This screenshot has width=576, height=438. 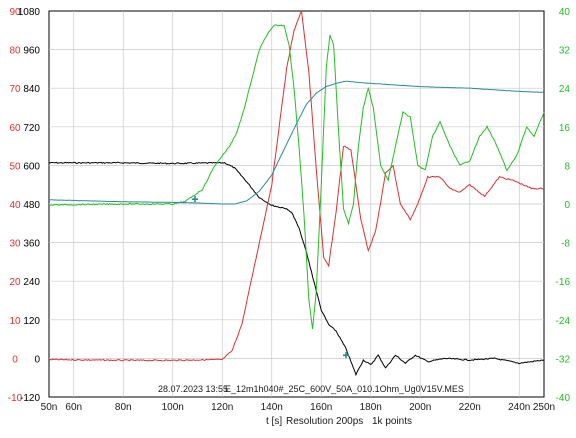 I want to click on green-axis-tick-label: -16, so click(x=563, y=282).